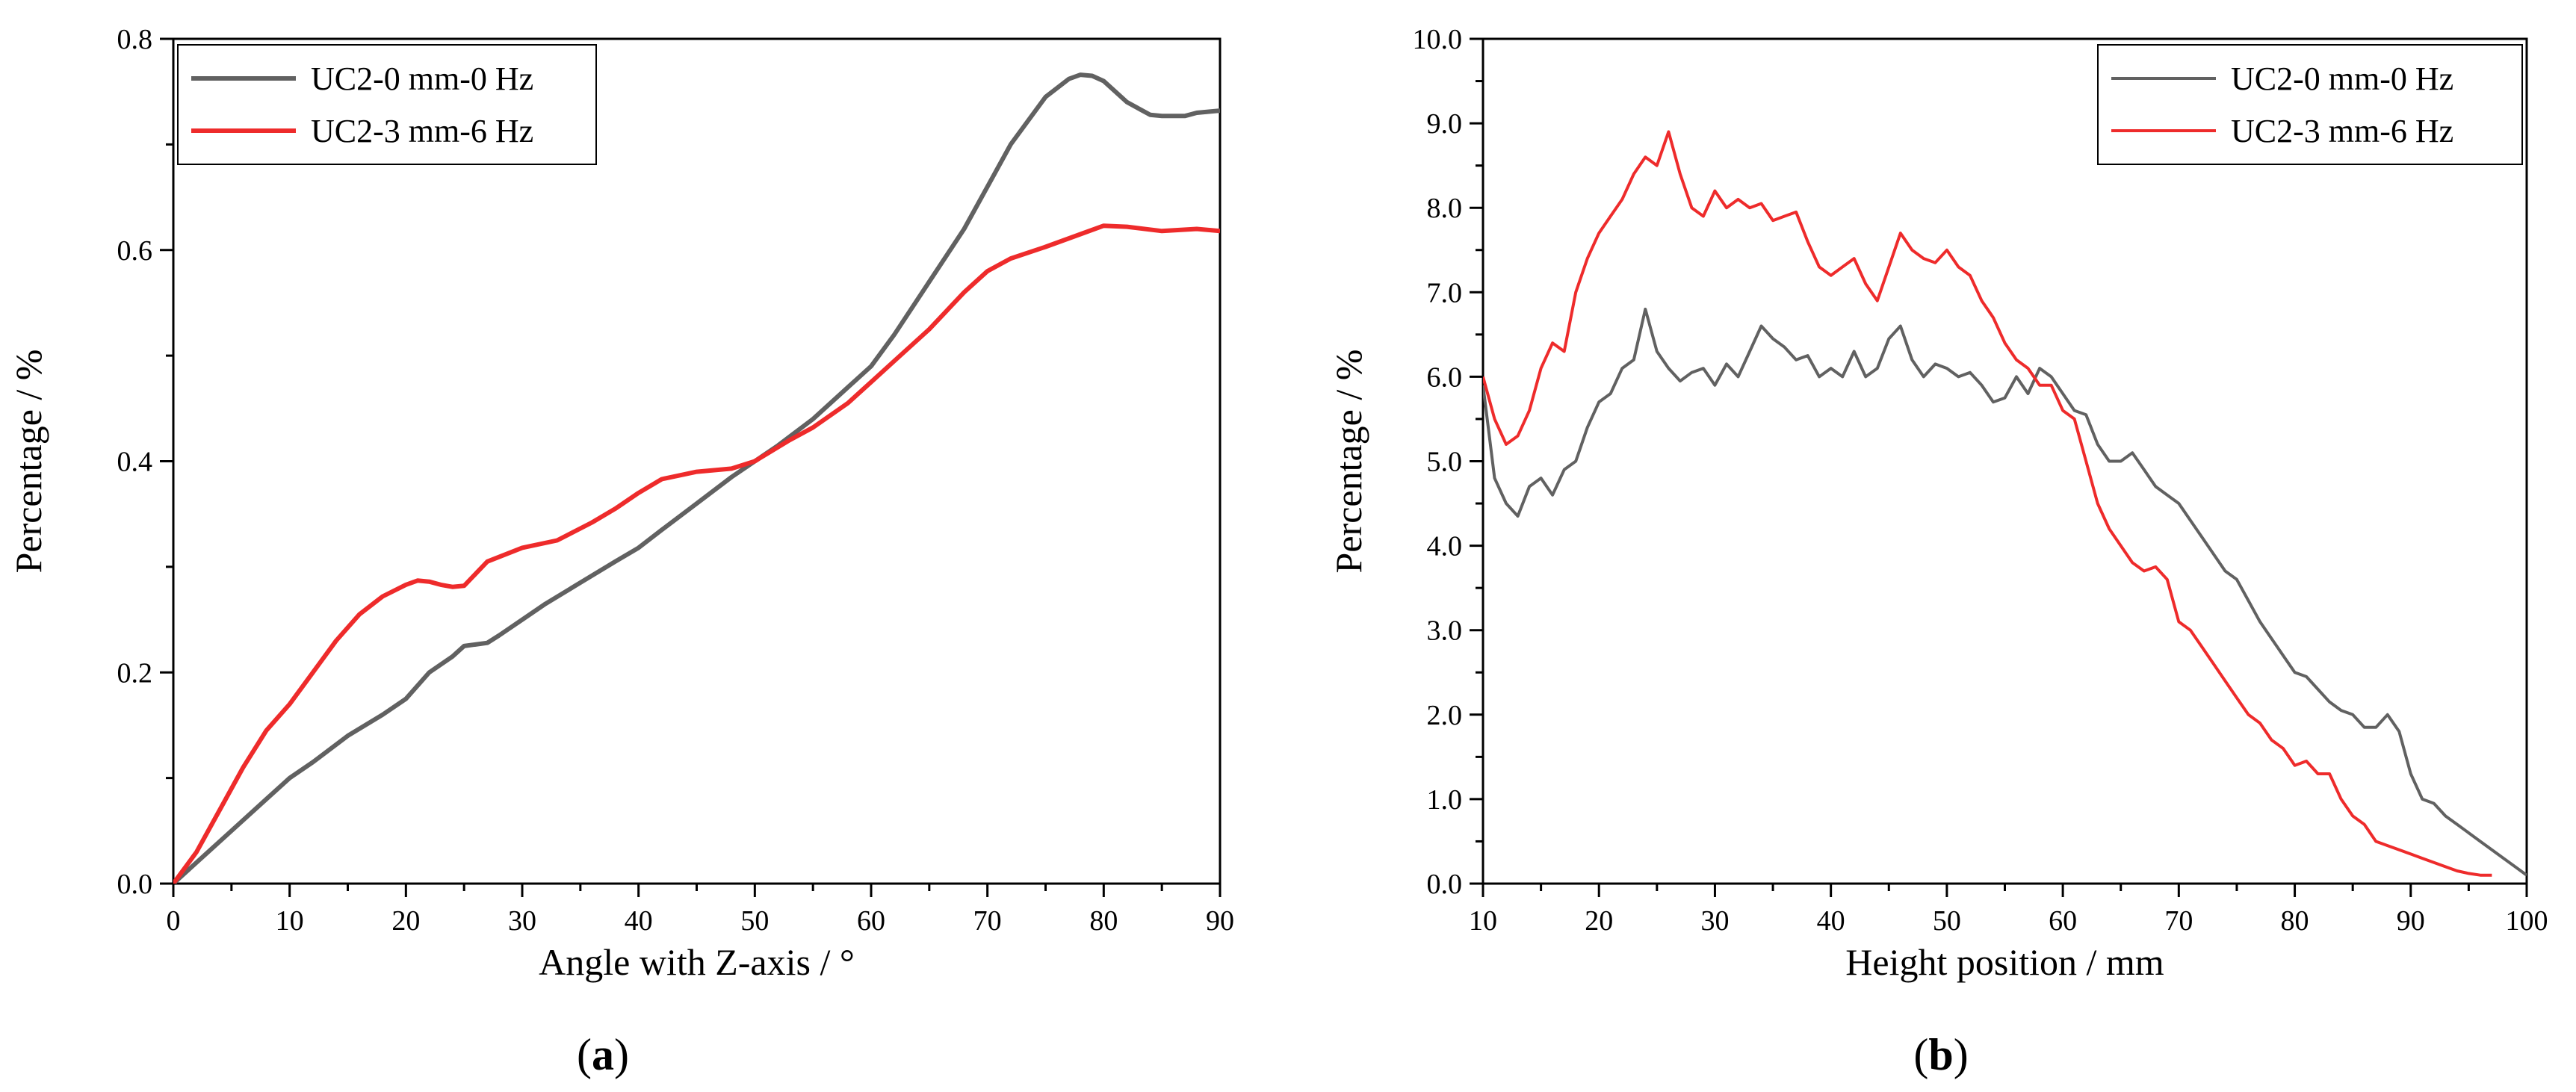 Image resolution: width=2576 pixels, height=1092 pixels. Describe the element at coordinates (135, 39) in the screenshot. I see `y-tick-label: 0.8` at that location.